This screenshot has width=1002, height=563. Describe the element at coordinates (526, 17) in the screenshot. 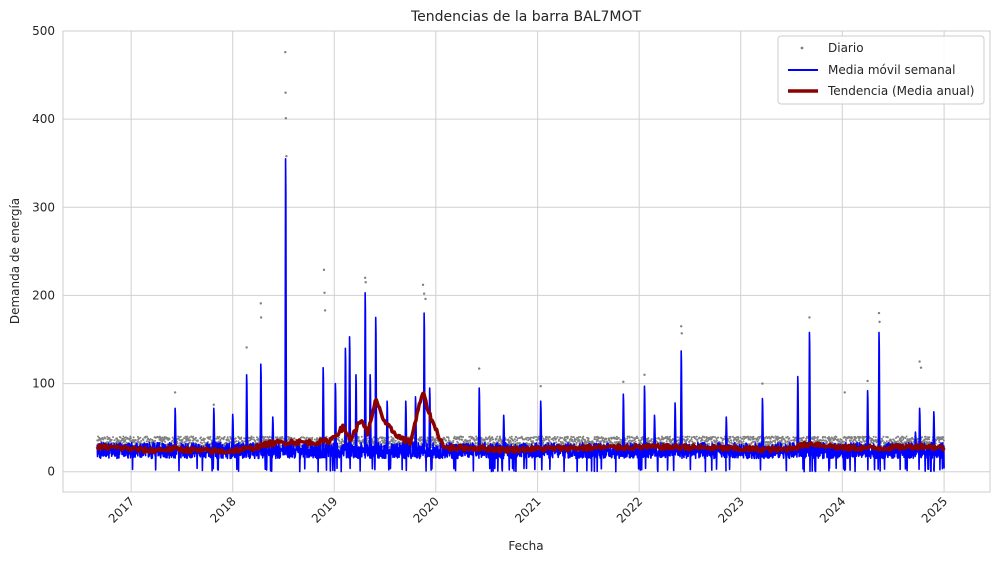

I see `chart-title: Tendencias de la barra BAL7MOT` at that location.